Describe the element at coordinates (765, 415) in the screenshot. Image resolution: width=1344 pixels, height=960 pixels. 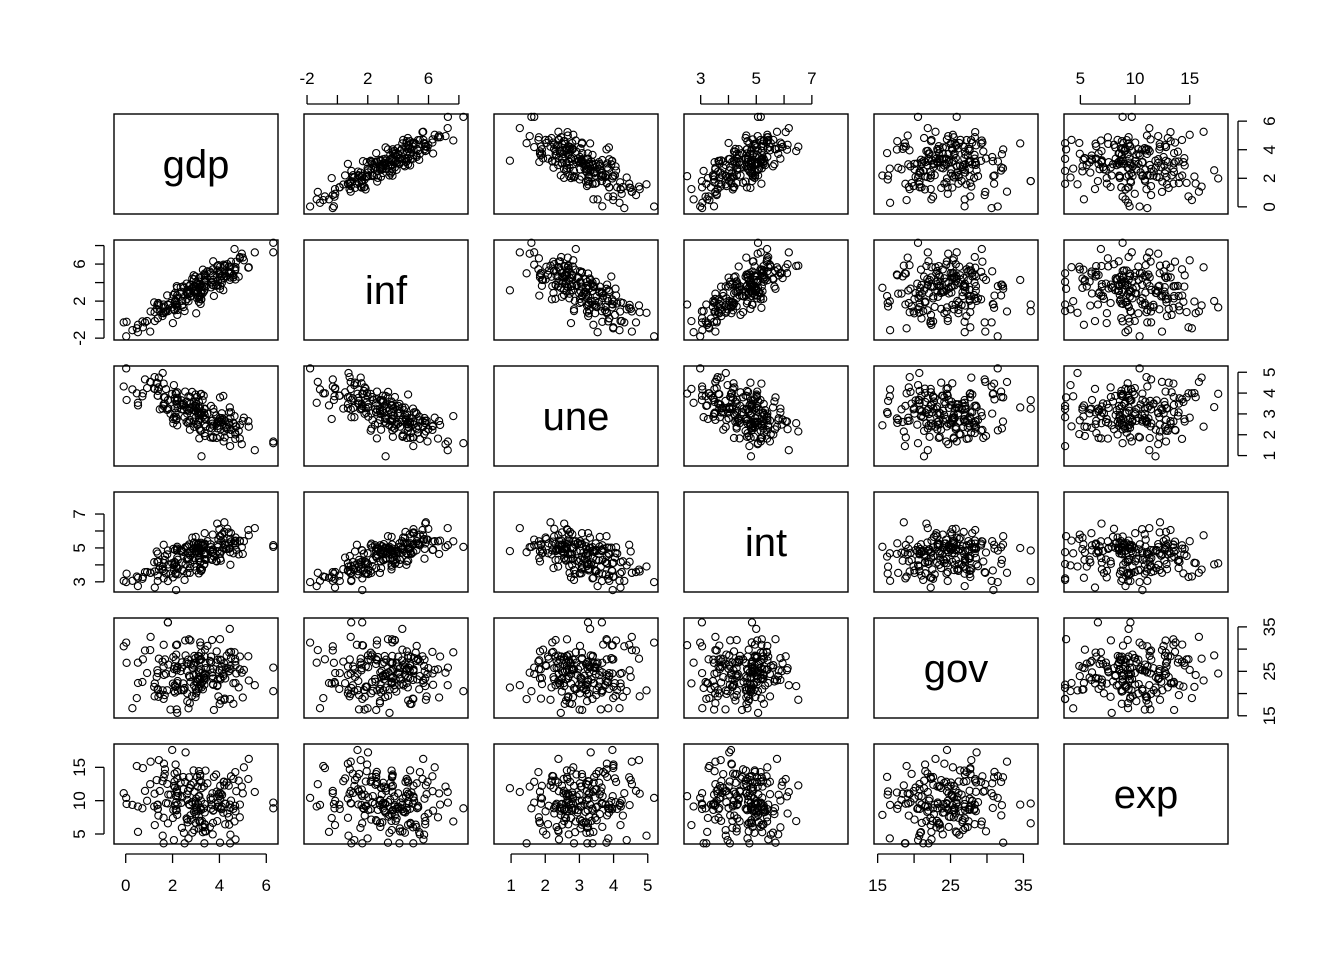
I see `panel-une-int` at that location.